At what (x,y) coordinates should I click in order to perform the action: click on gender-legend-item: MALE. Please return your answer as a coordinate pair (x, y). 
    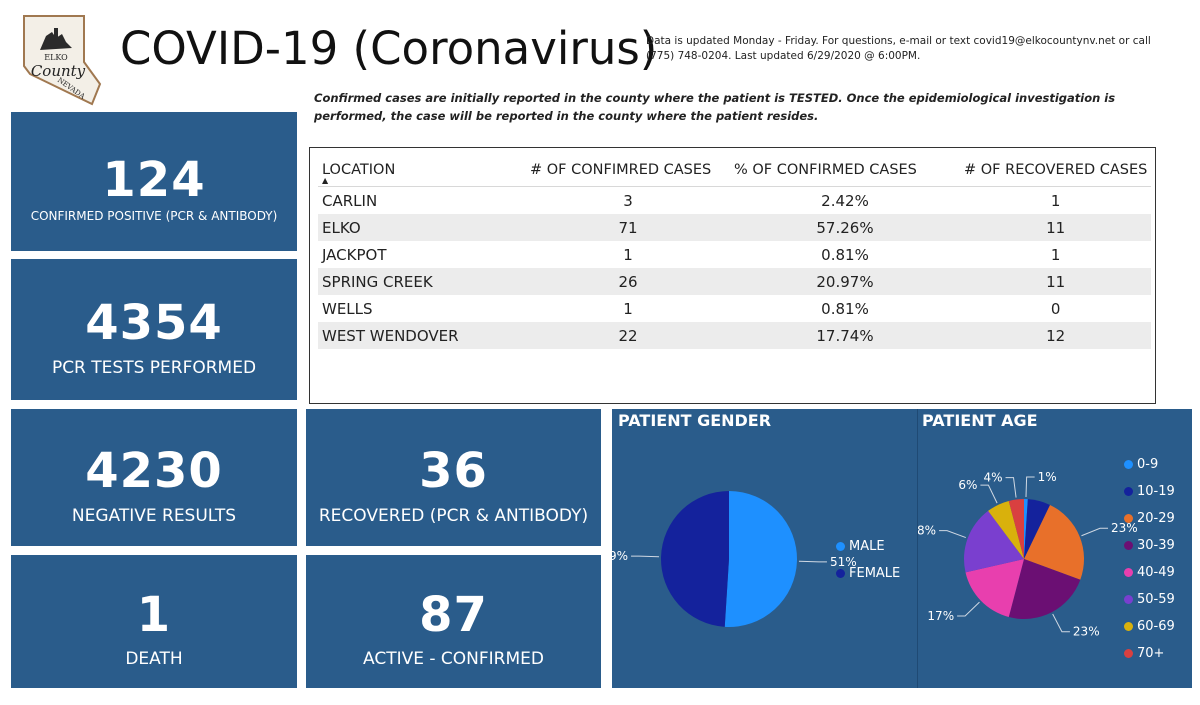
    Looking at the image, I should click on (860, 546).